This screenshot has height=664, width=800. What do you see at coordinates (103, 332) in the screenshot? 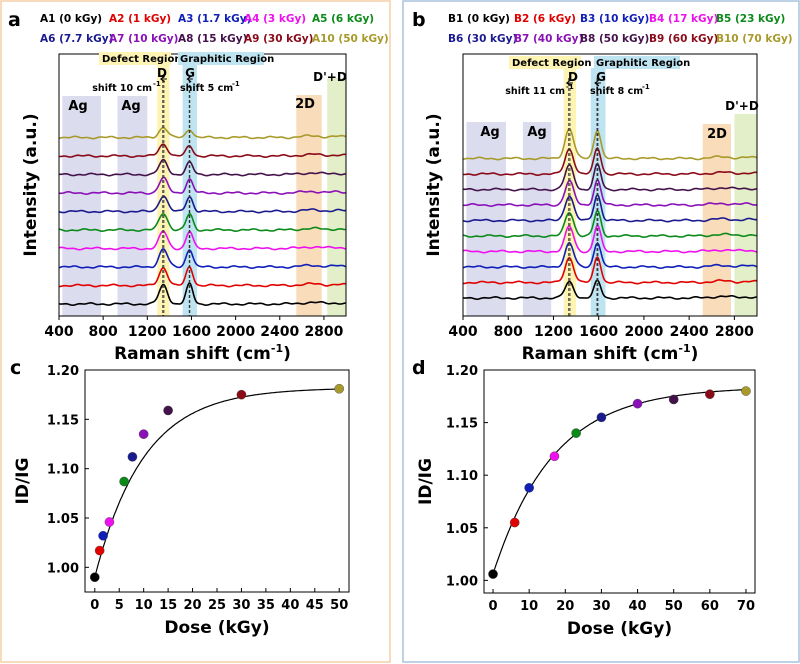
I see `x-tick-label: 800` at bounding box center [103, 332].